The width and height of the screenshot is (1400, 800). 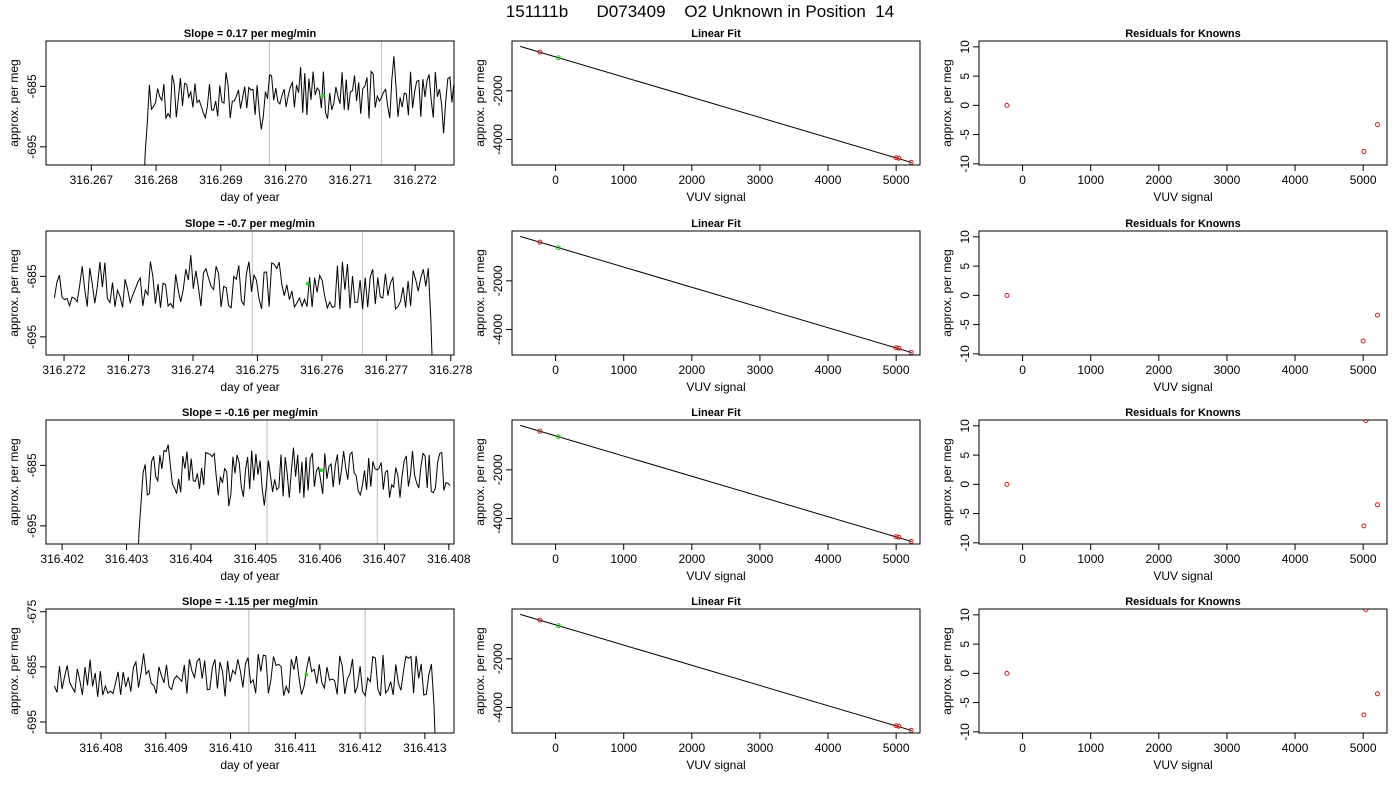 What do you see at coordinates (156, 180) in the screenshot?
I see `x-tick-label: 316.268` at bounding box center [156, 180].